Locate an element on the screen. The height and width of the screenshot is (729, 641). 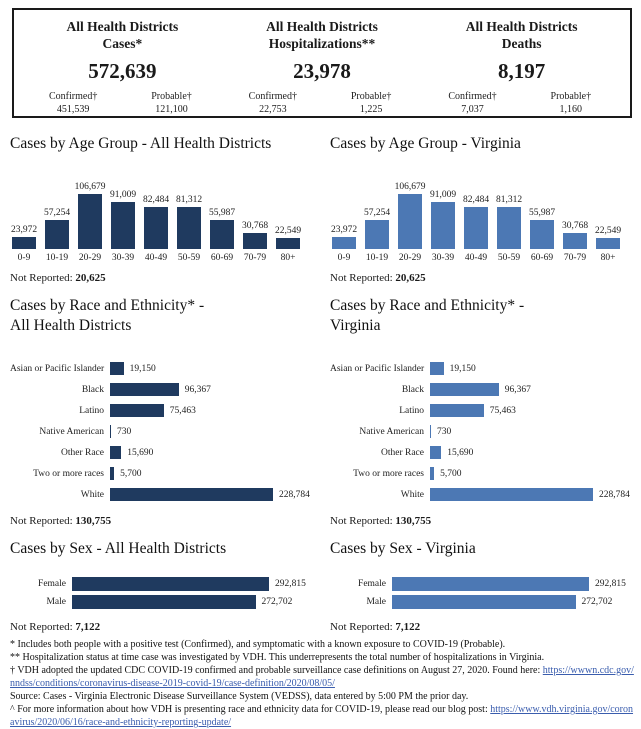
bar-row: Two or more races 5,700 is located at coordinates (482, 473).